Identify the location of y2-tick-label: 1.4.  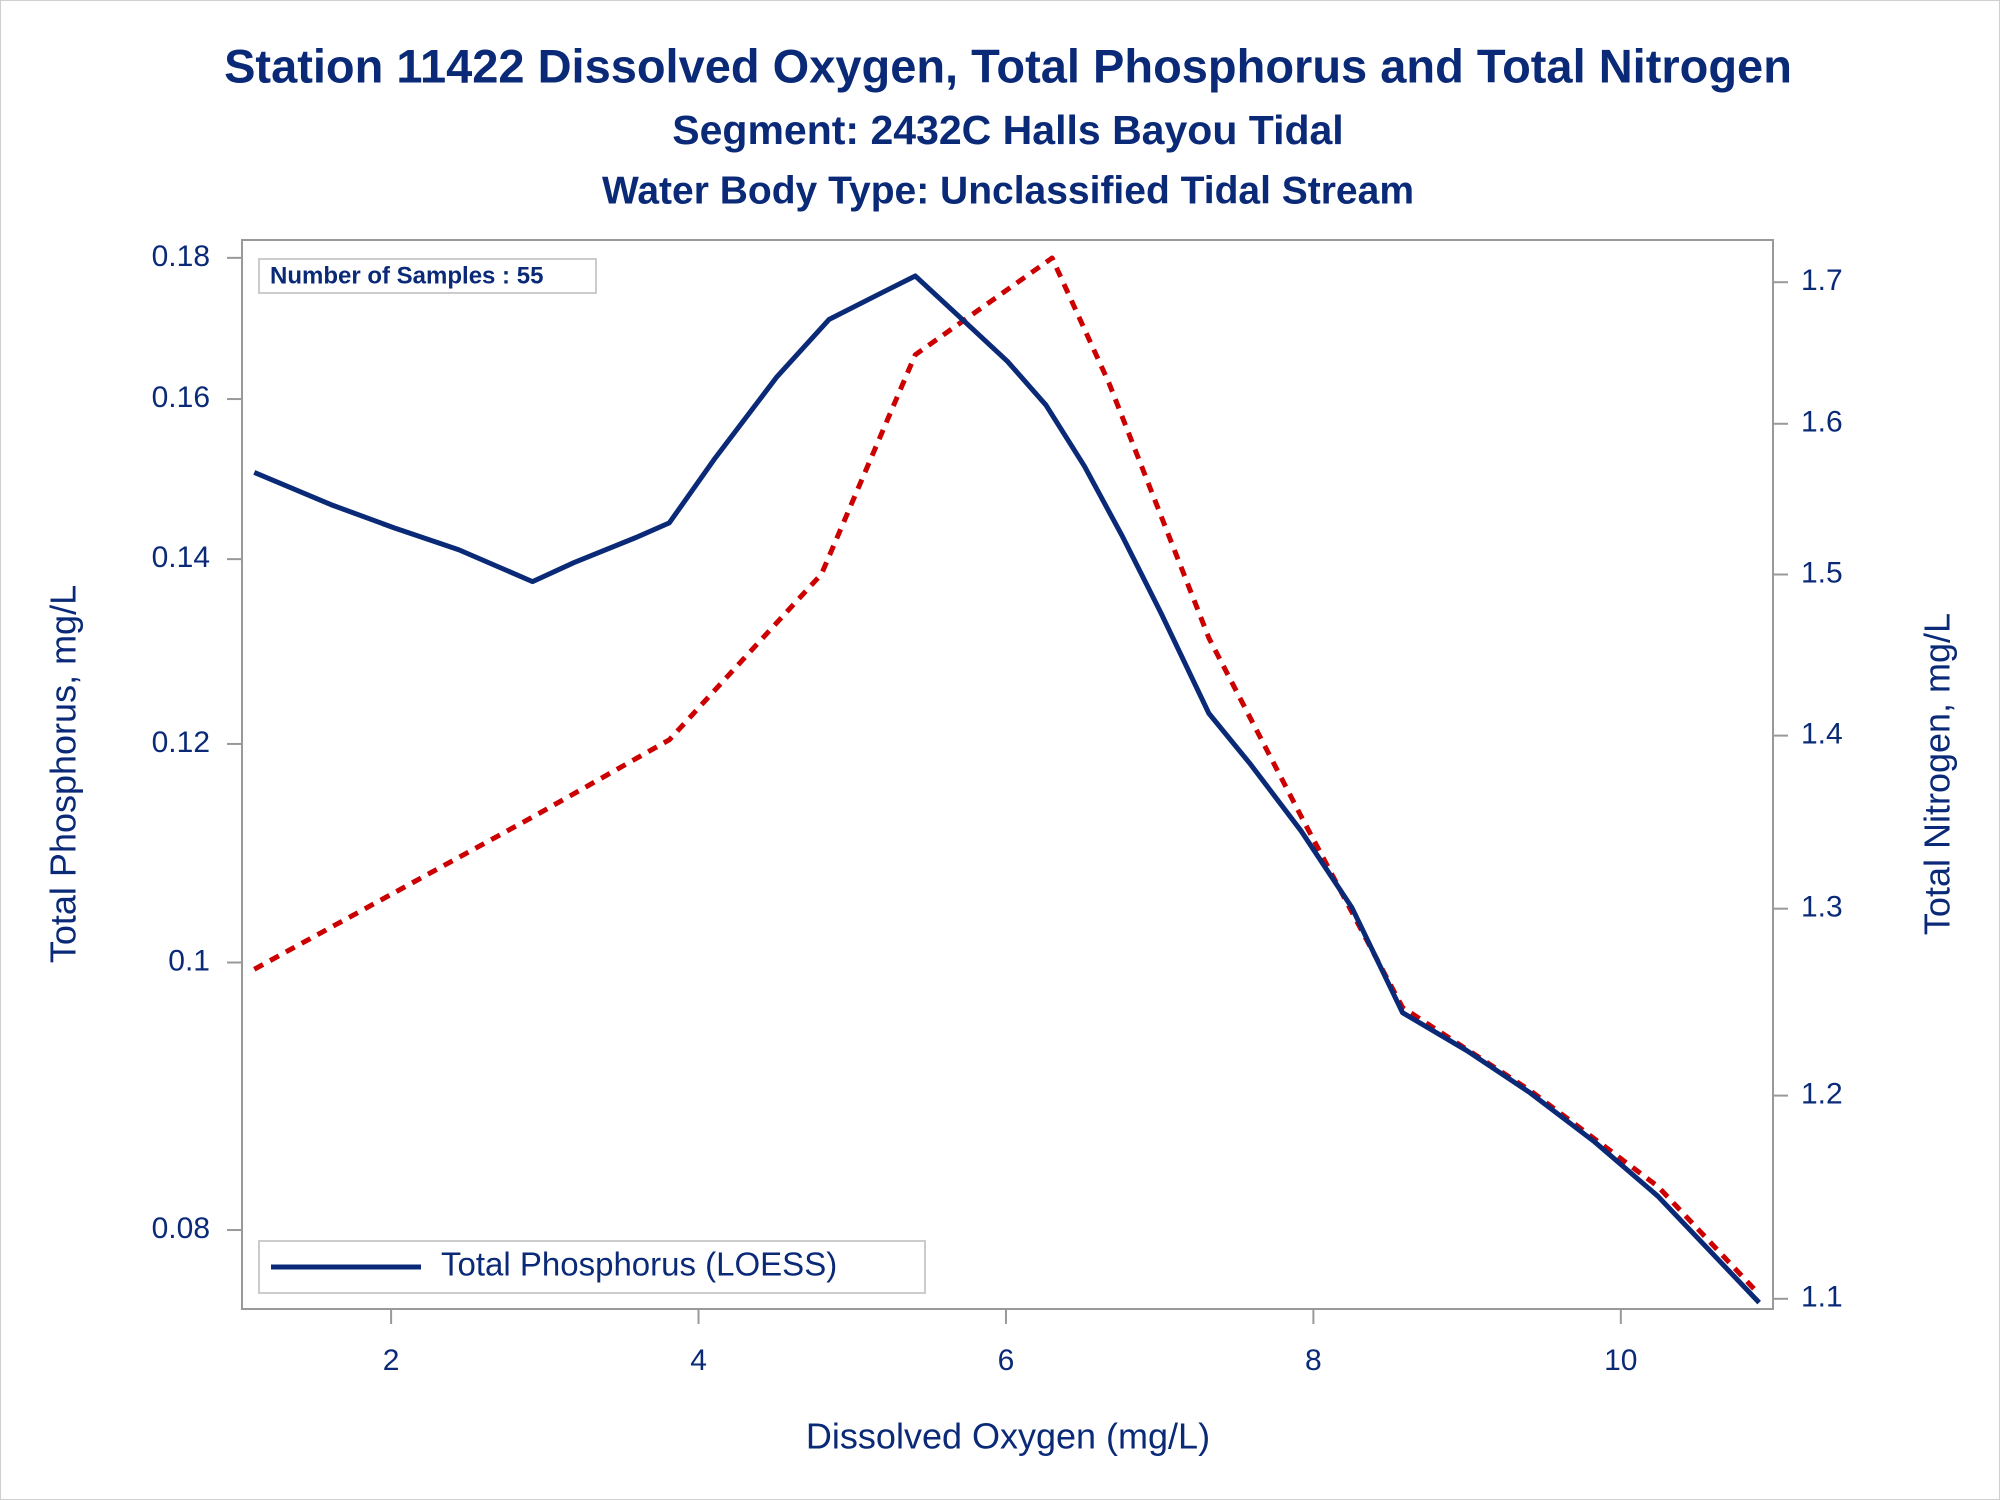
(1822, 734).